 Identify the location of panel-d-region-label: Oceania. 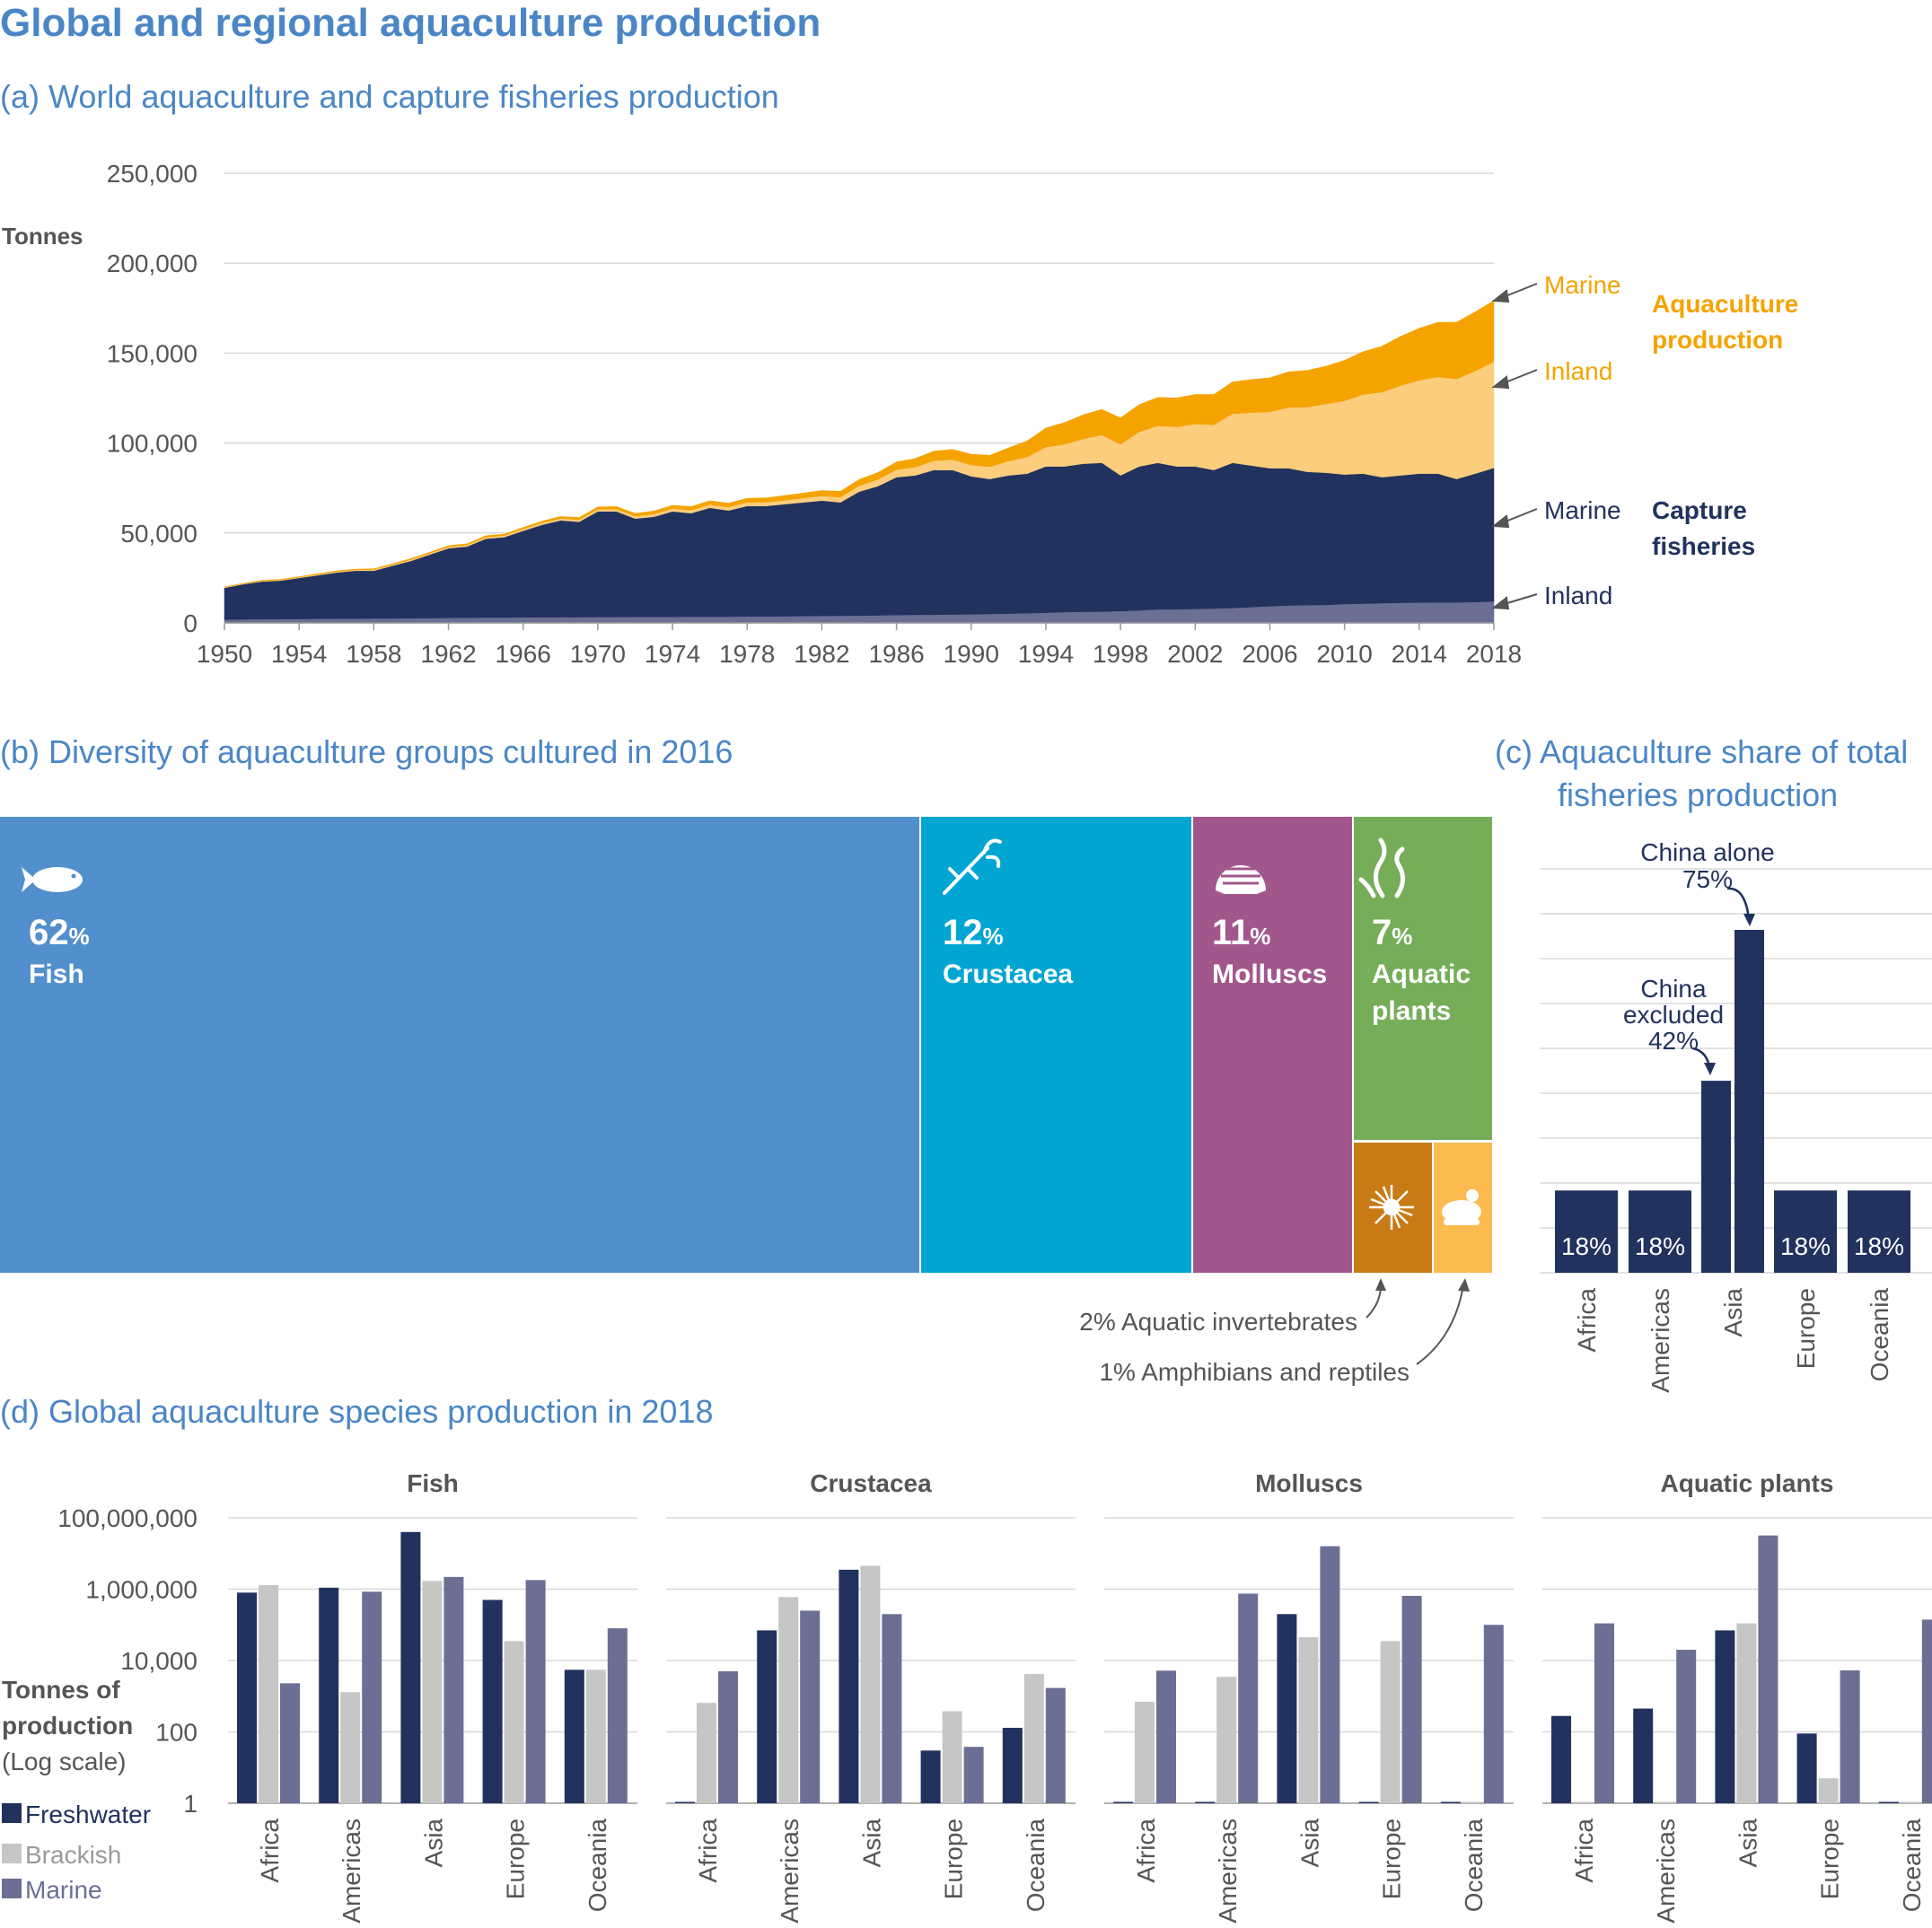
(1035, 1865).